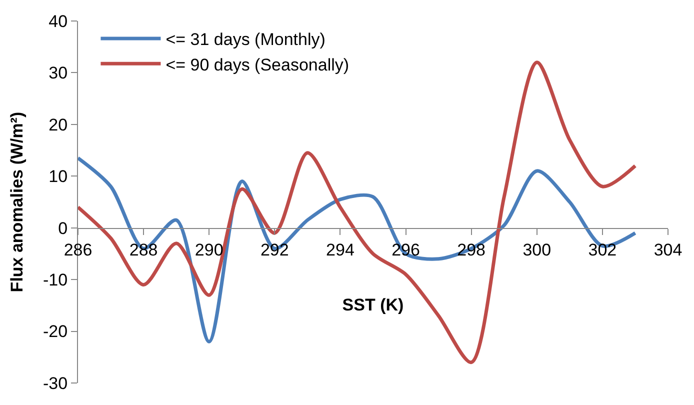  Describe the element at coordinates (246, 40) in the screenshot. I see `legend-label: <= 31 days (Monthly)` at that location.